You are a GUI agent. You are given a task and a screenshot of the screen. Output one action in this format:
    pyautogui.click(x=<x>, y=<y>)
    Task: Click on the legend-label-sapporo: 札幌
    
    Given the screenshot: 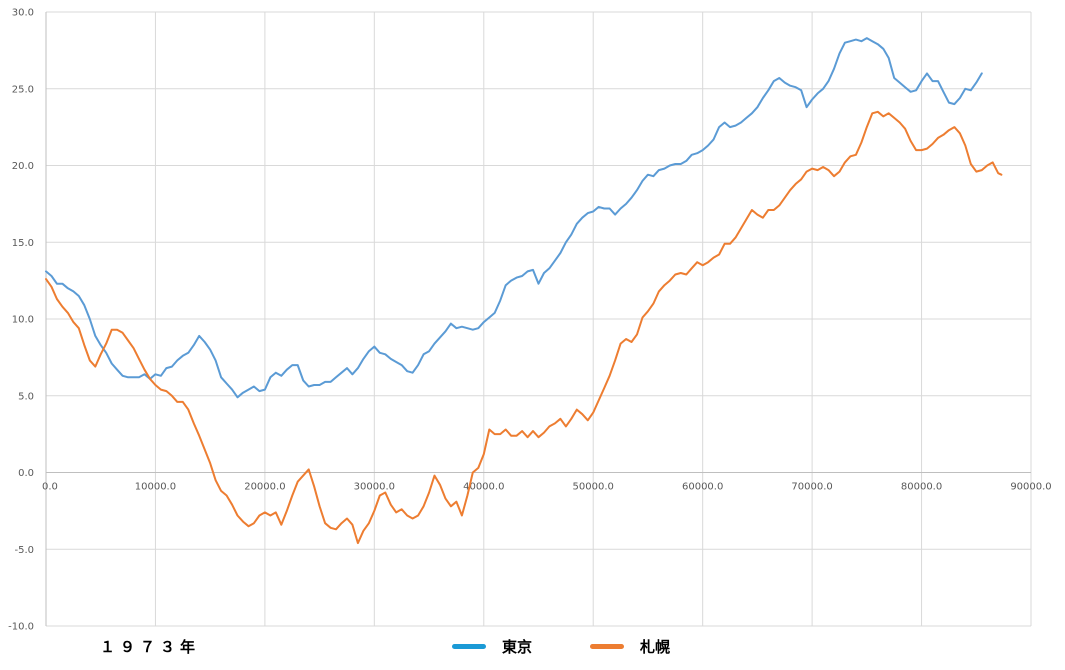 What is the action you would take?
    pyautogui.click(x=655, y=647)
    